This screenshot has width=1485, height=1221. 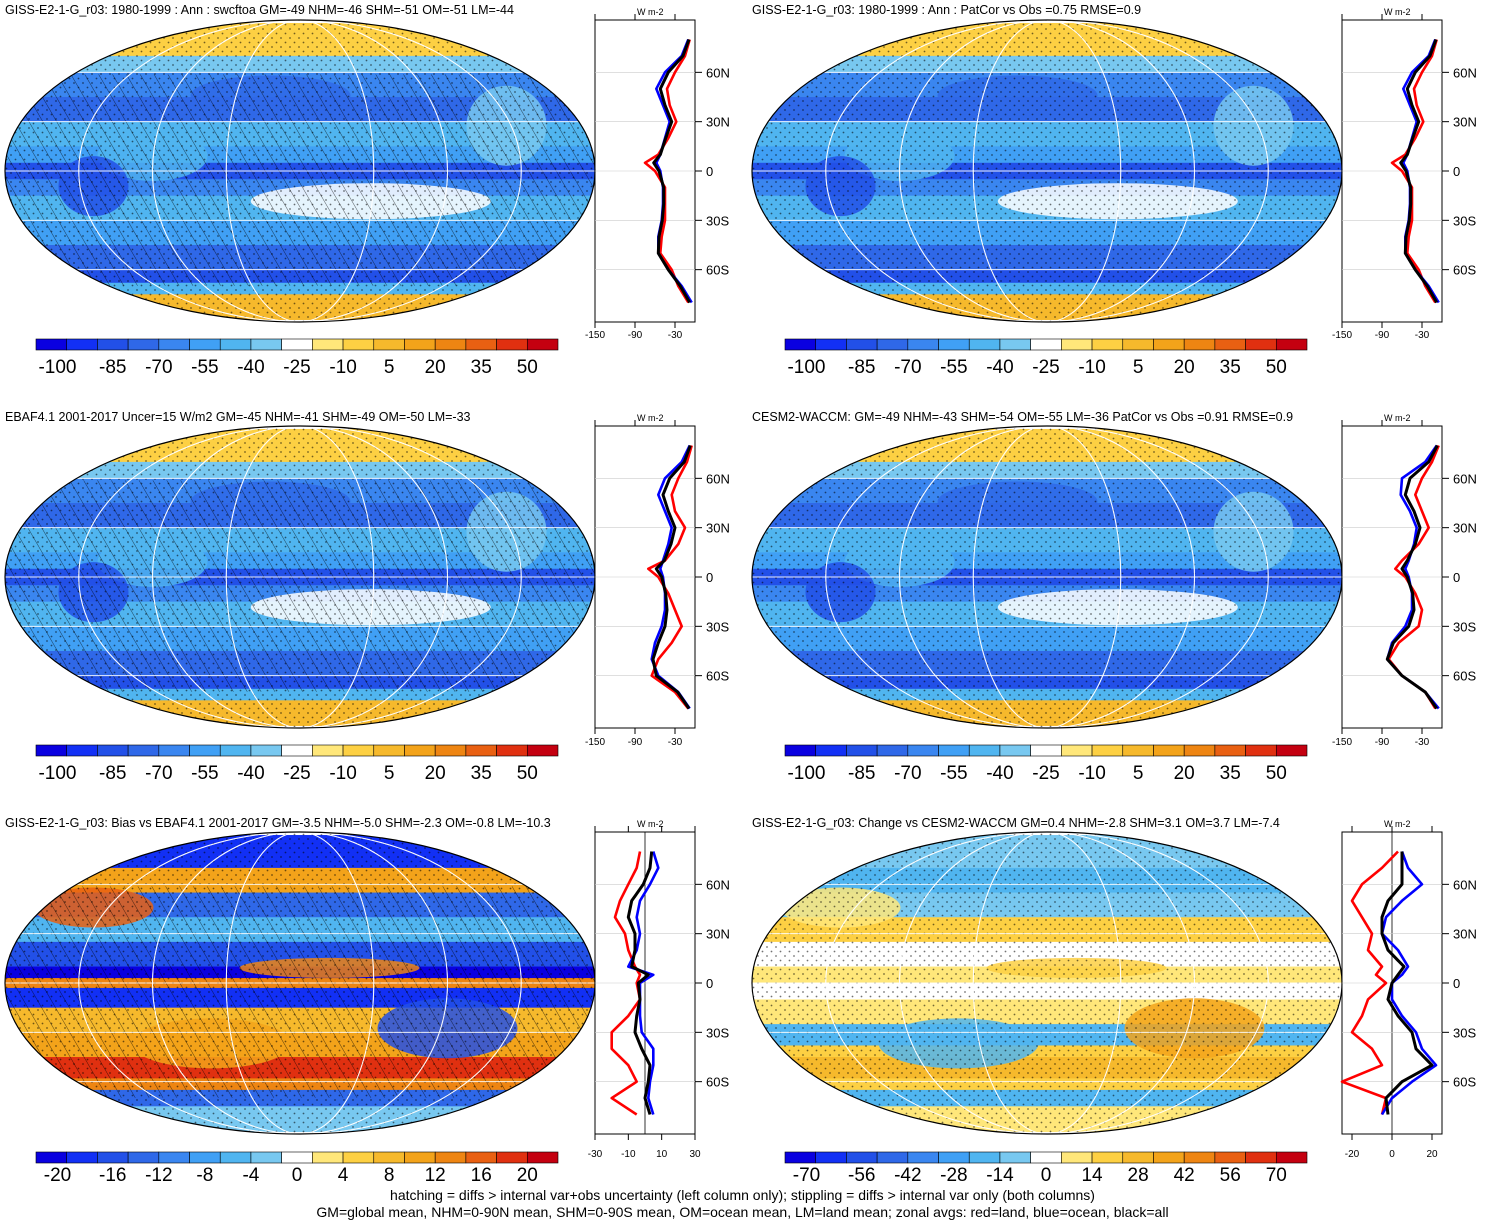 I want to click on colorbar-label: 12, so click(x=435, y=1175).